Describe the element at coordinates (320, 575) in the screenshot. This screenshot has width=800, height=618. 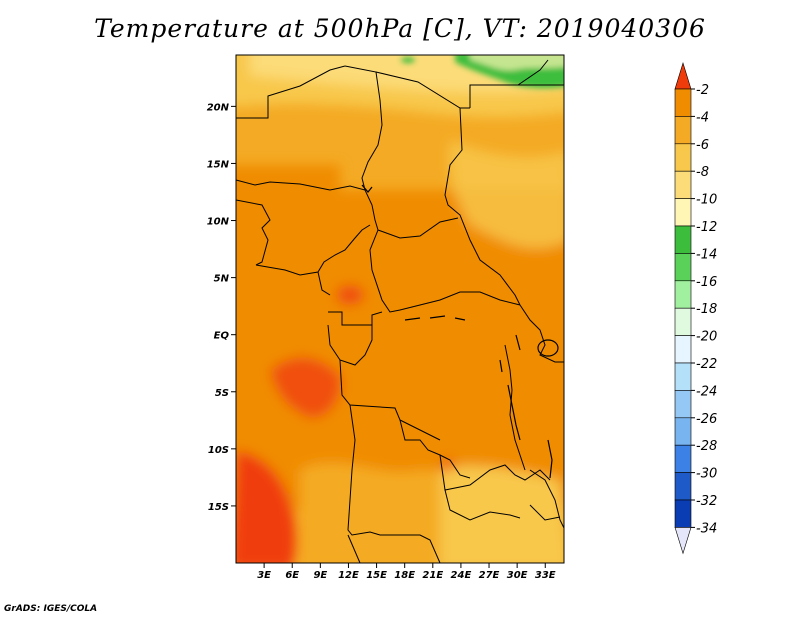
I see `x-tick-label: 9E` at that location.